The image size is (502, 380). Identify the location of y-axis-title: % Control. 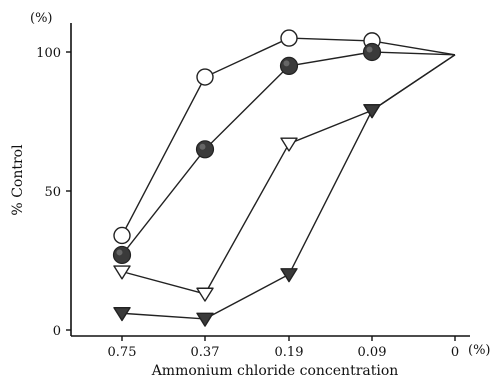
(18, 180).